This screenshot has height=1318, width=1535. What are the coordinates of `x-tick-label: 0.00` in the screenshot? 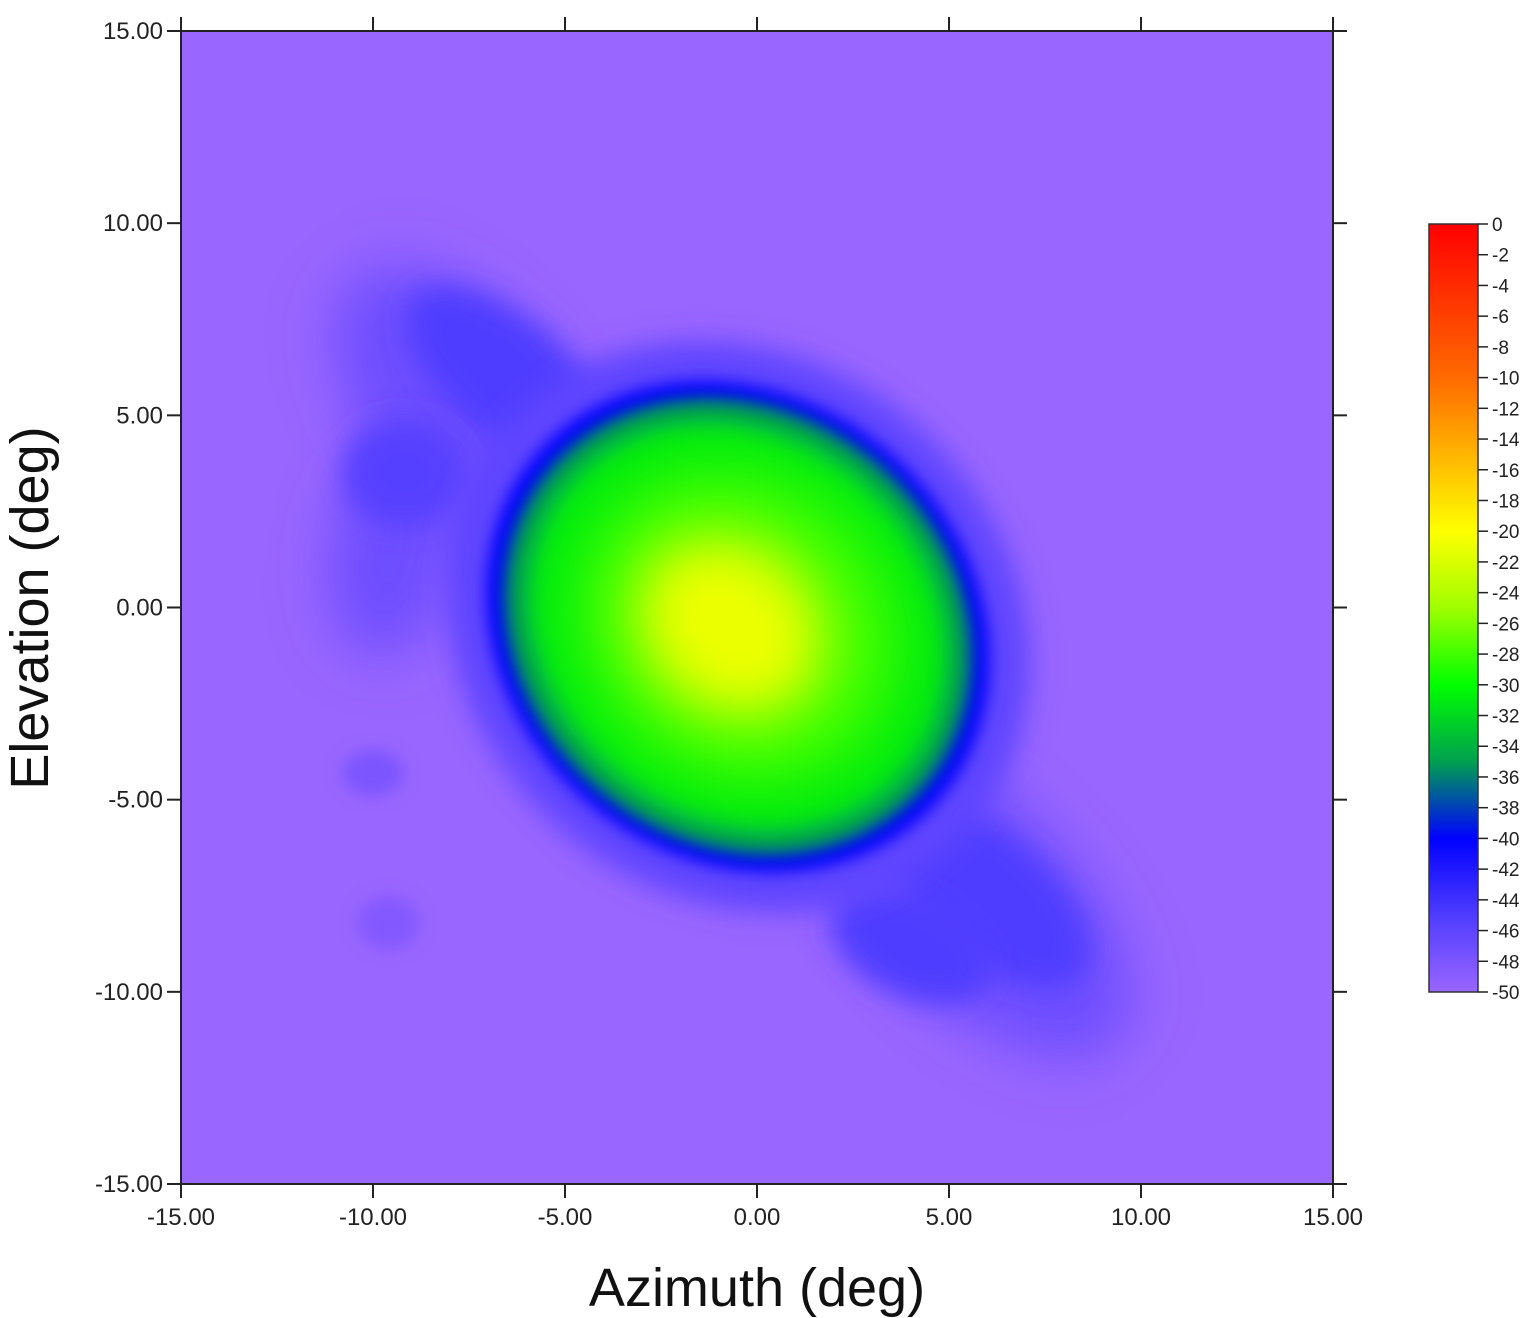 It's located at (757, 1217).